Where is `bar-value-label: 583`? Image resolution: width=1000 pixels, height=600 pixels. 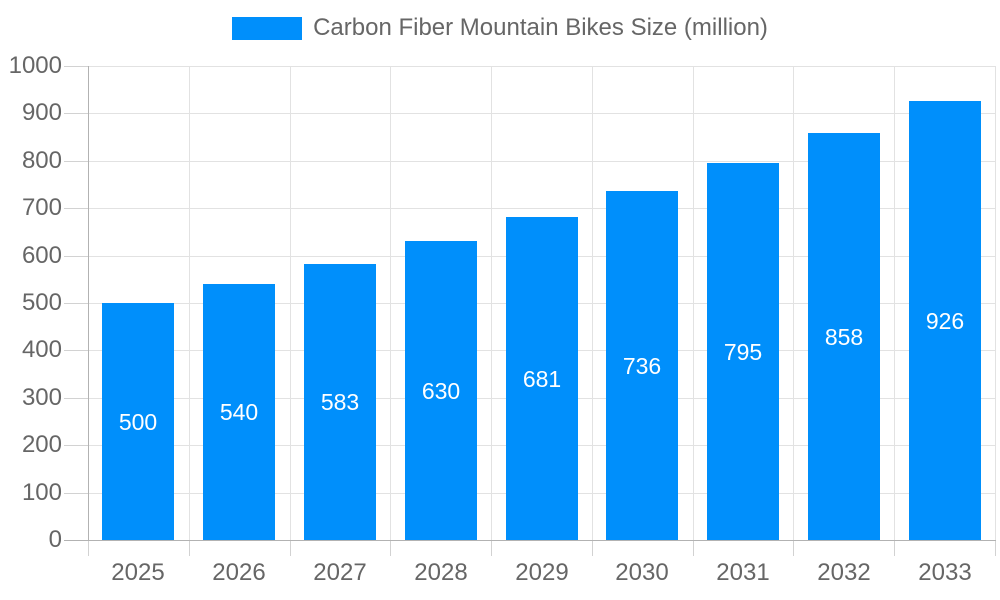
bar-value-label: 583 is located at coordinates (340, 402).